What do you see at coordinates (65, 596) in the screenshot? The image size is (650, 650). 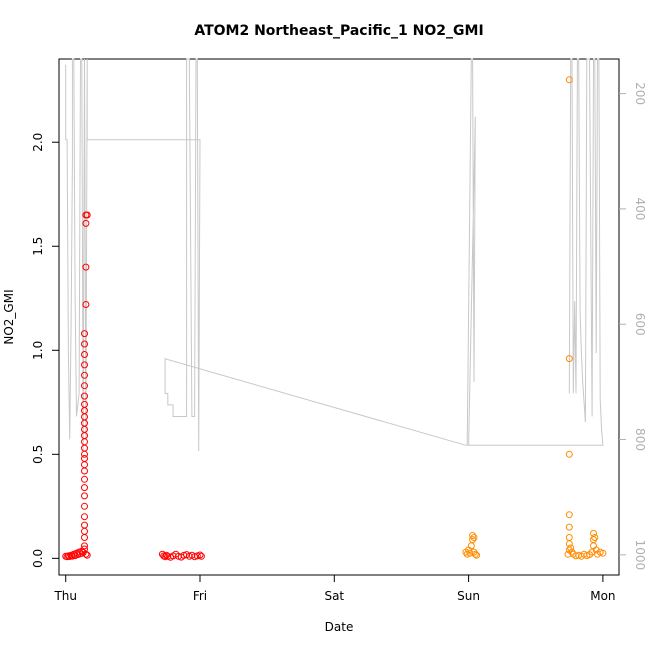 I see `x-tick-label: Thu` at bounding box center [65, 596].